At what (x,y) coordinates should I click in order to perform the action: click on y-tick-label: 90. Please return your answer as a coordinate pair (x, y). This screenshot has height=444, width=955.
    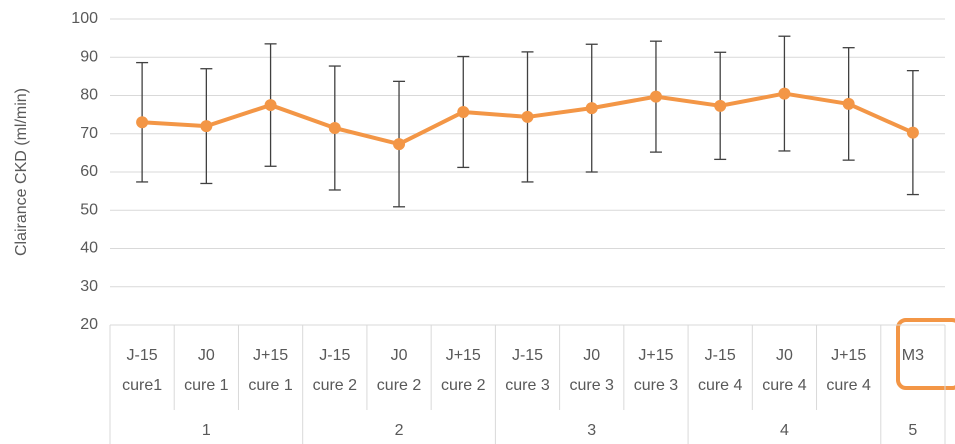
    Looking at the image, I should click on (89, 56).